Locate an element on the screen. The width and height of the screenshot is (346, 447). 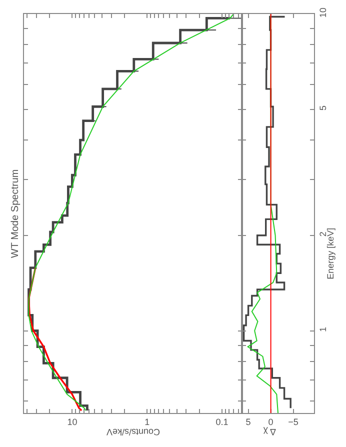
y-axis-title: Energy [keV] is located at coordinates (331, 254).